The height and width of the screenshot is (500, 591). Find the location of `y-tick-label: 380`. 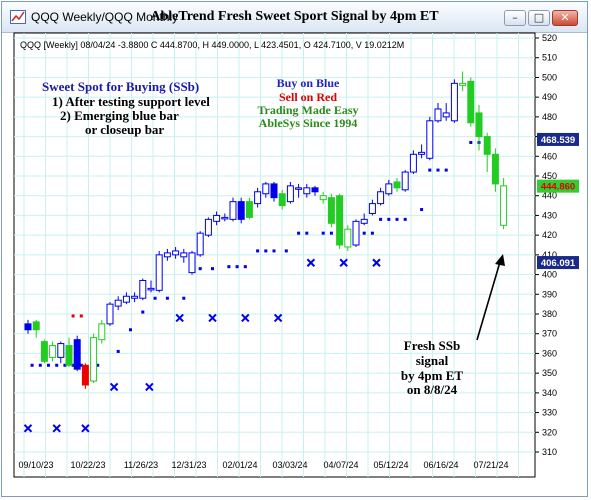

y-tick-label: 380 is located at coordinates (549, 314).